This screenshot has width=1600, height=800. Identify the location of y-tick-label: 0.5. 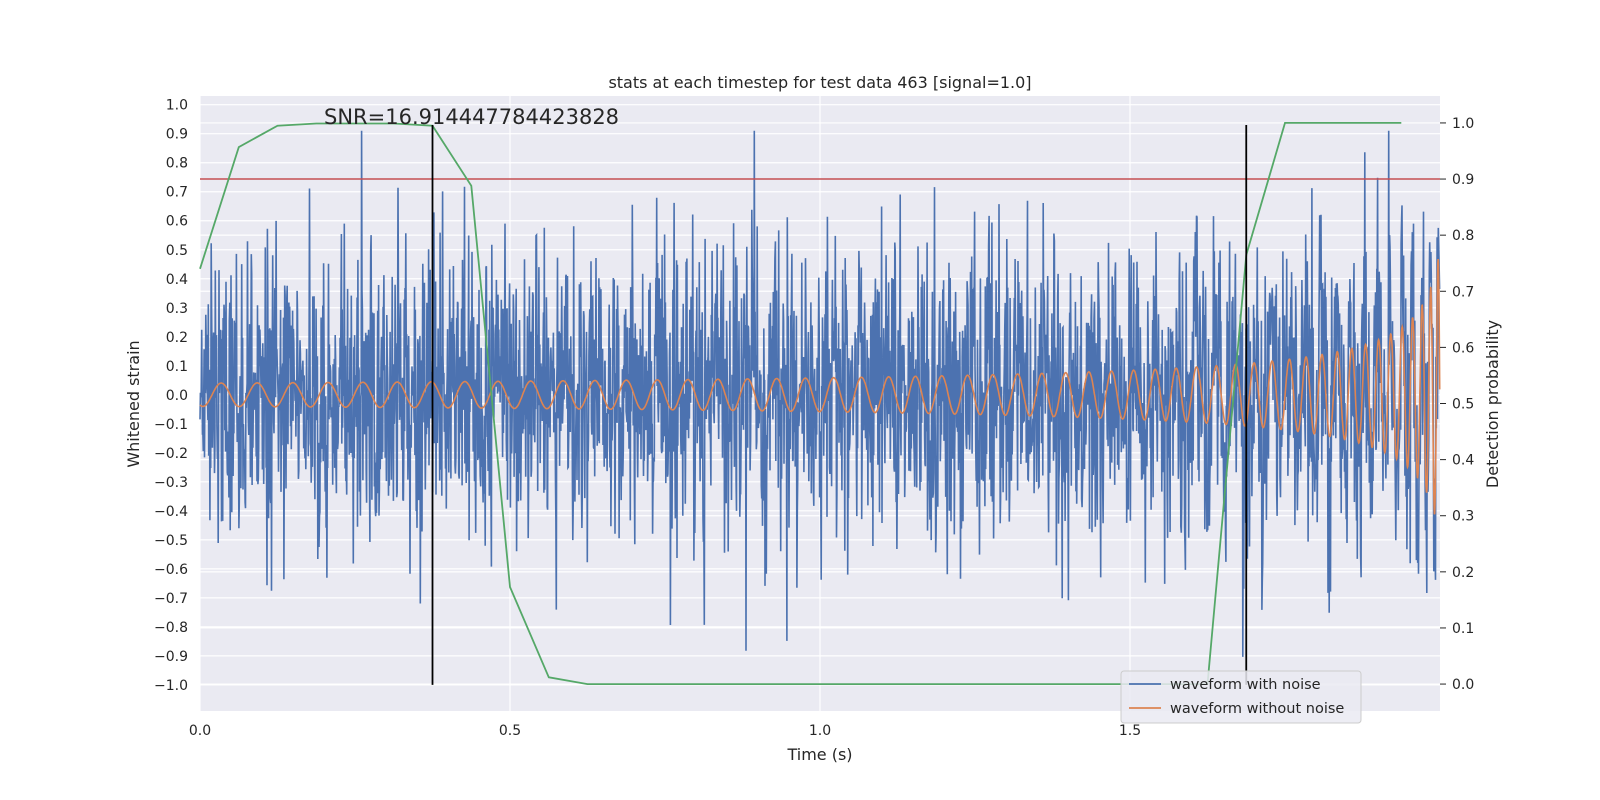
(177, 251).